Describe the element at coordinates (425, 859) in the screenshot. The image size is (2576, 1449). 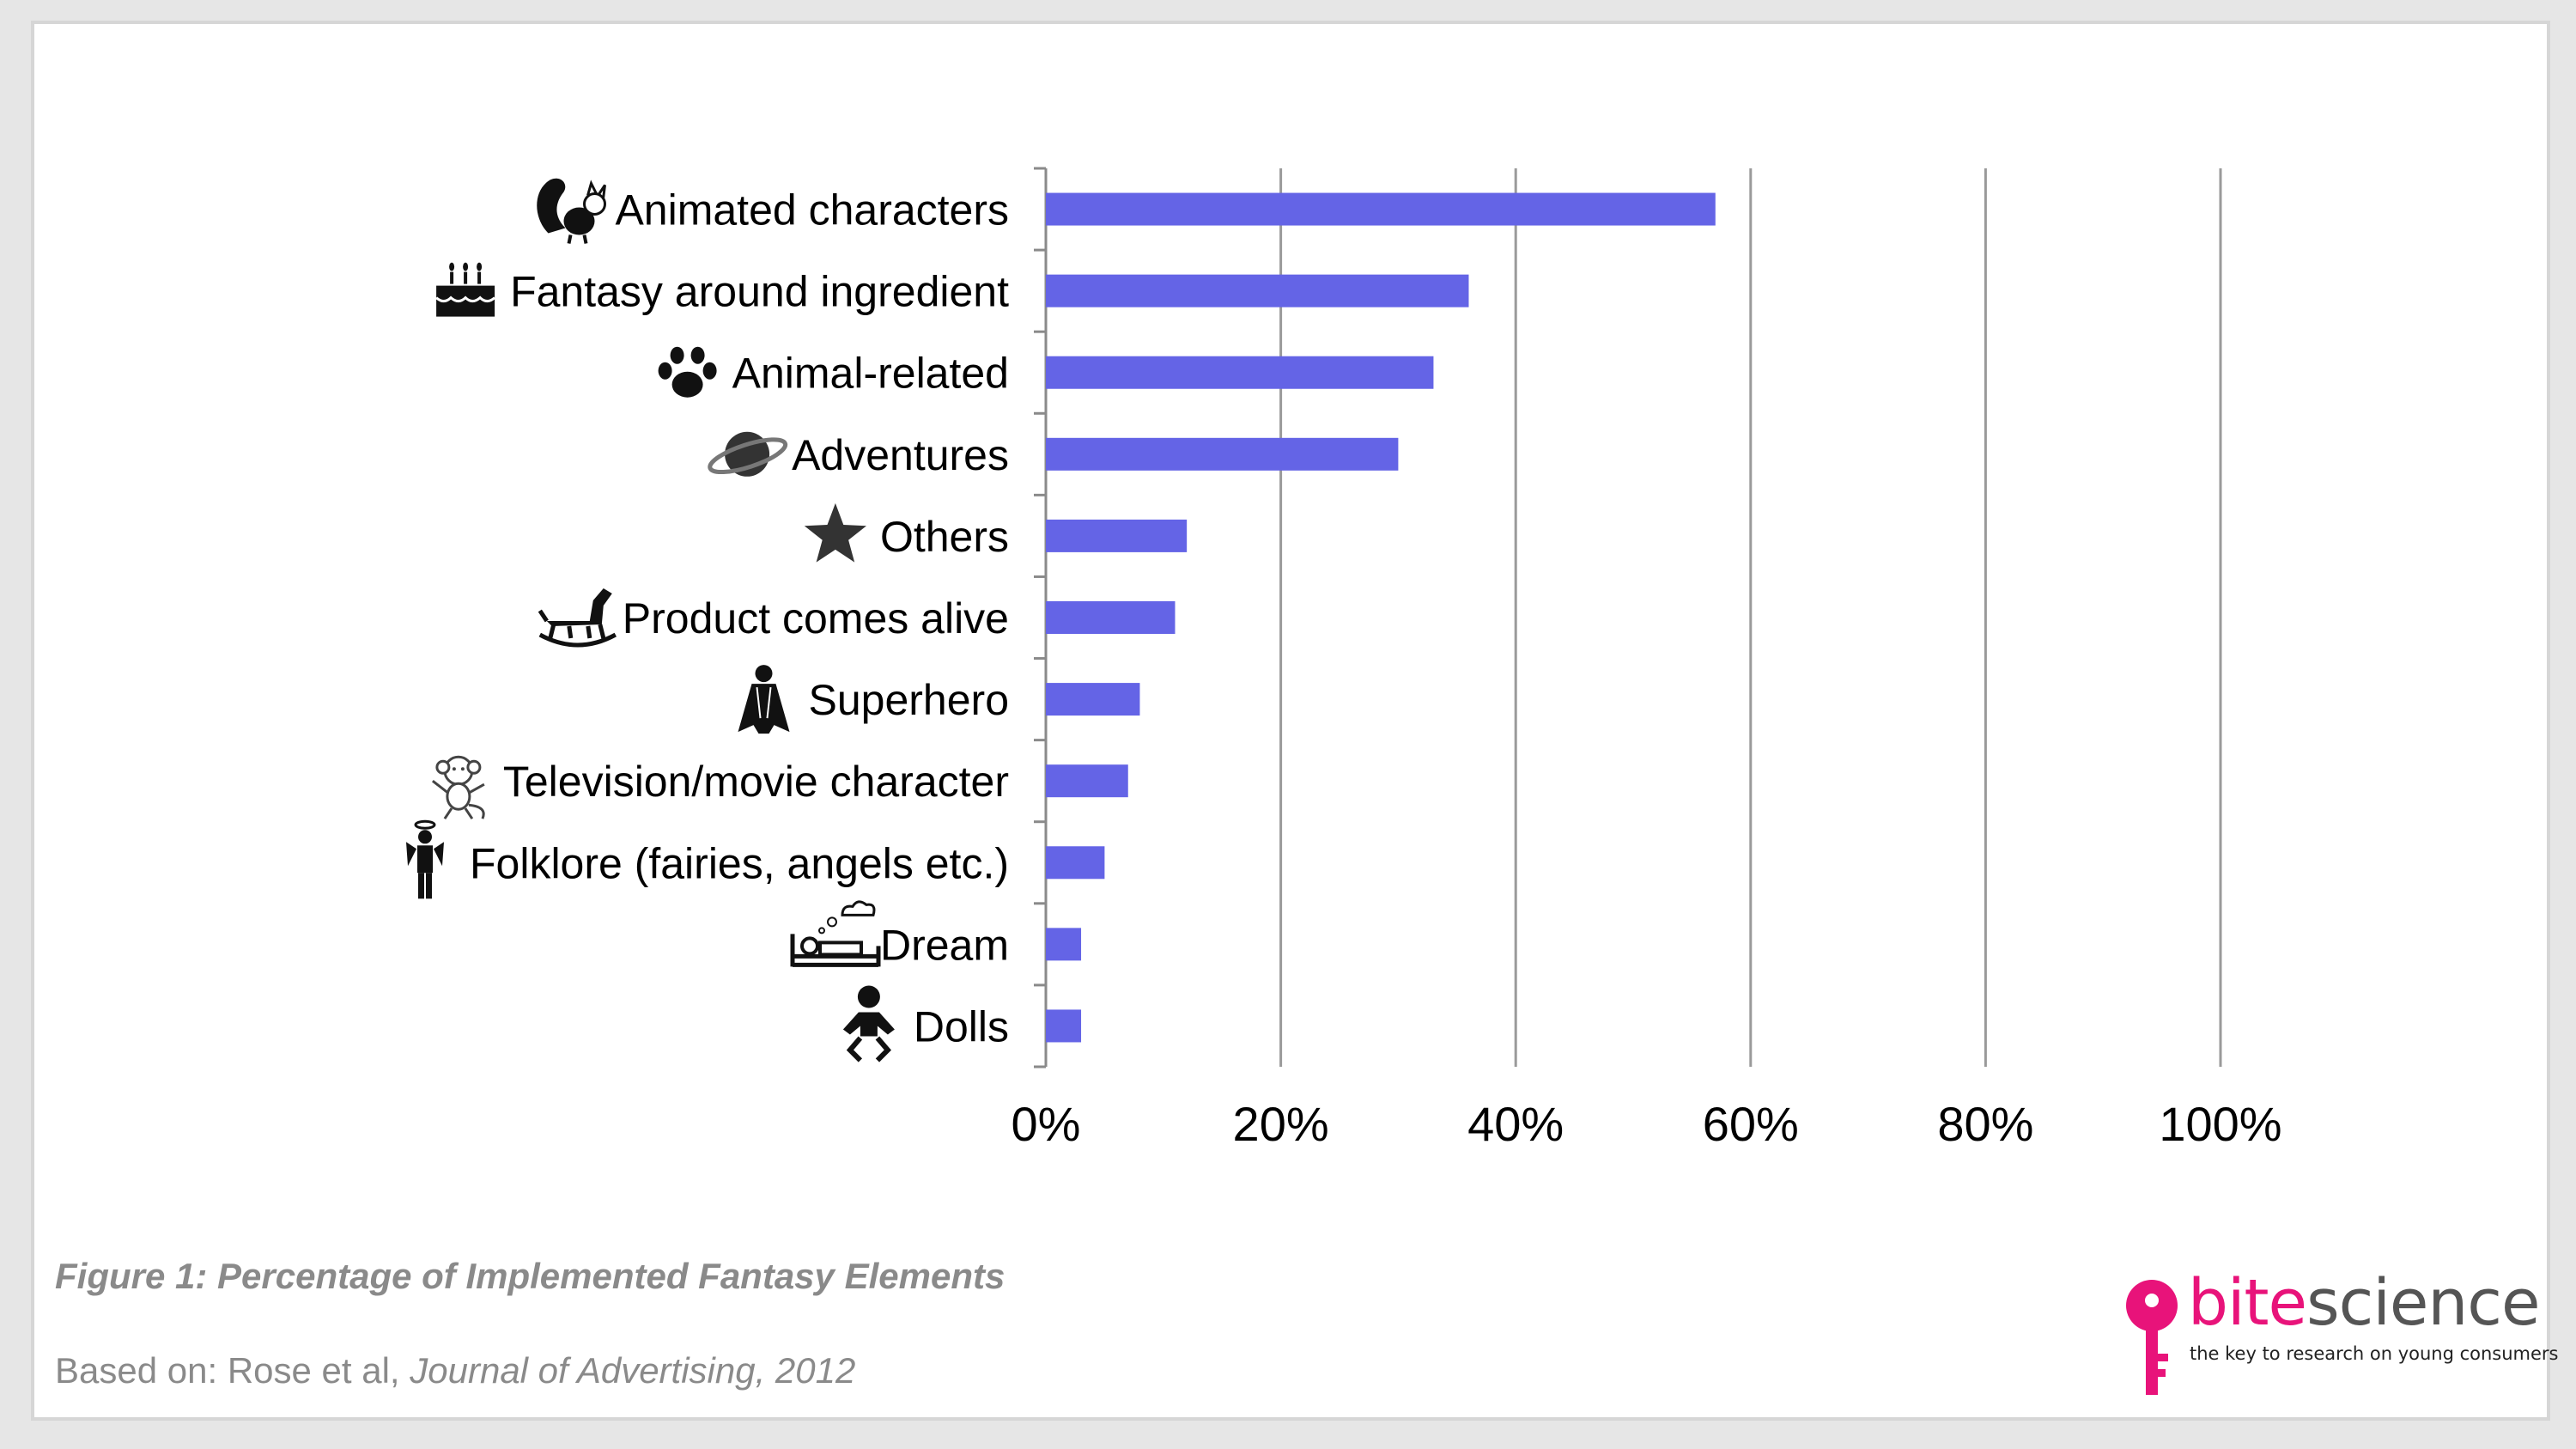
I see `angel-icon` at that location.